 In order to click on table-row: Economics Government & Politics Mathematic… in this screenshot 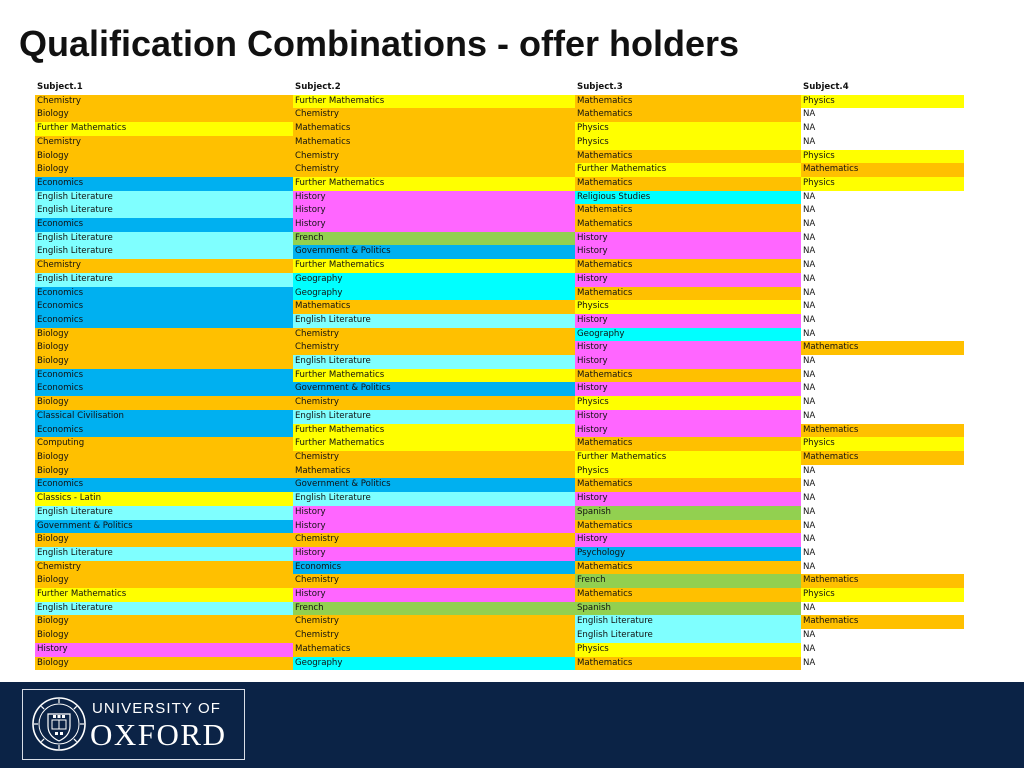, I will do `click(499, 485)`.